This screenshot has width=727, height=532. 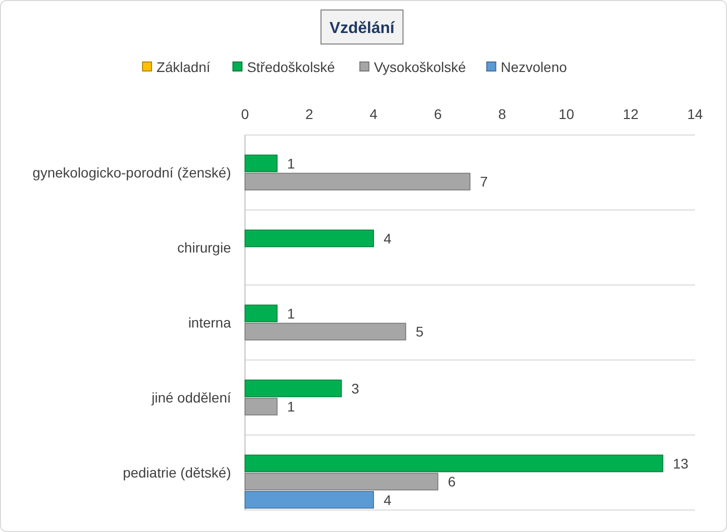 What do you see at coordinates (363, 28) in the screenshot?
I see `chart-title: Vzdělání` at bounding box center [363, 28].